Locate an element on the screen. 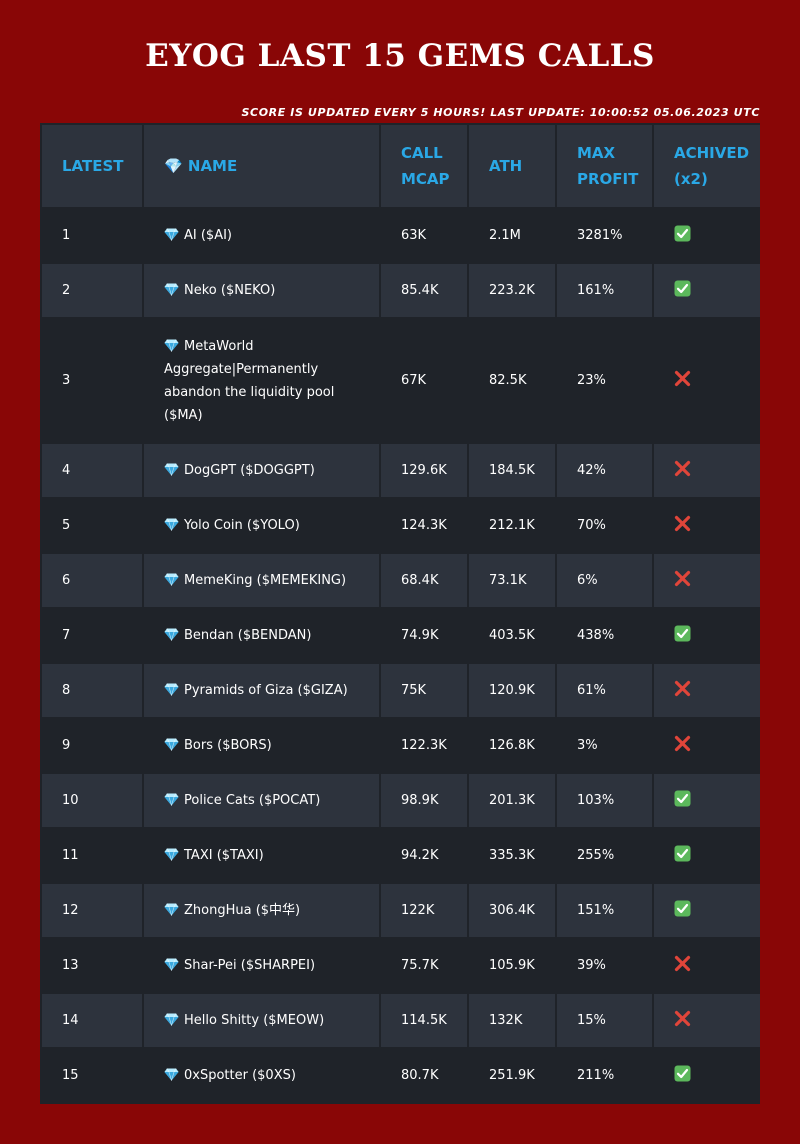 The image size is (800, 1144). cell-latest: 8 is located at coordinates (92, 690).